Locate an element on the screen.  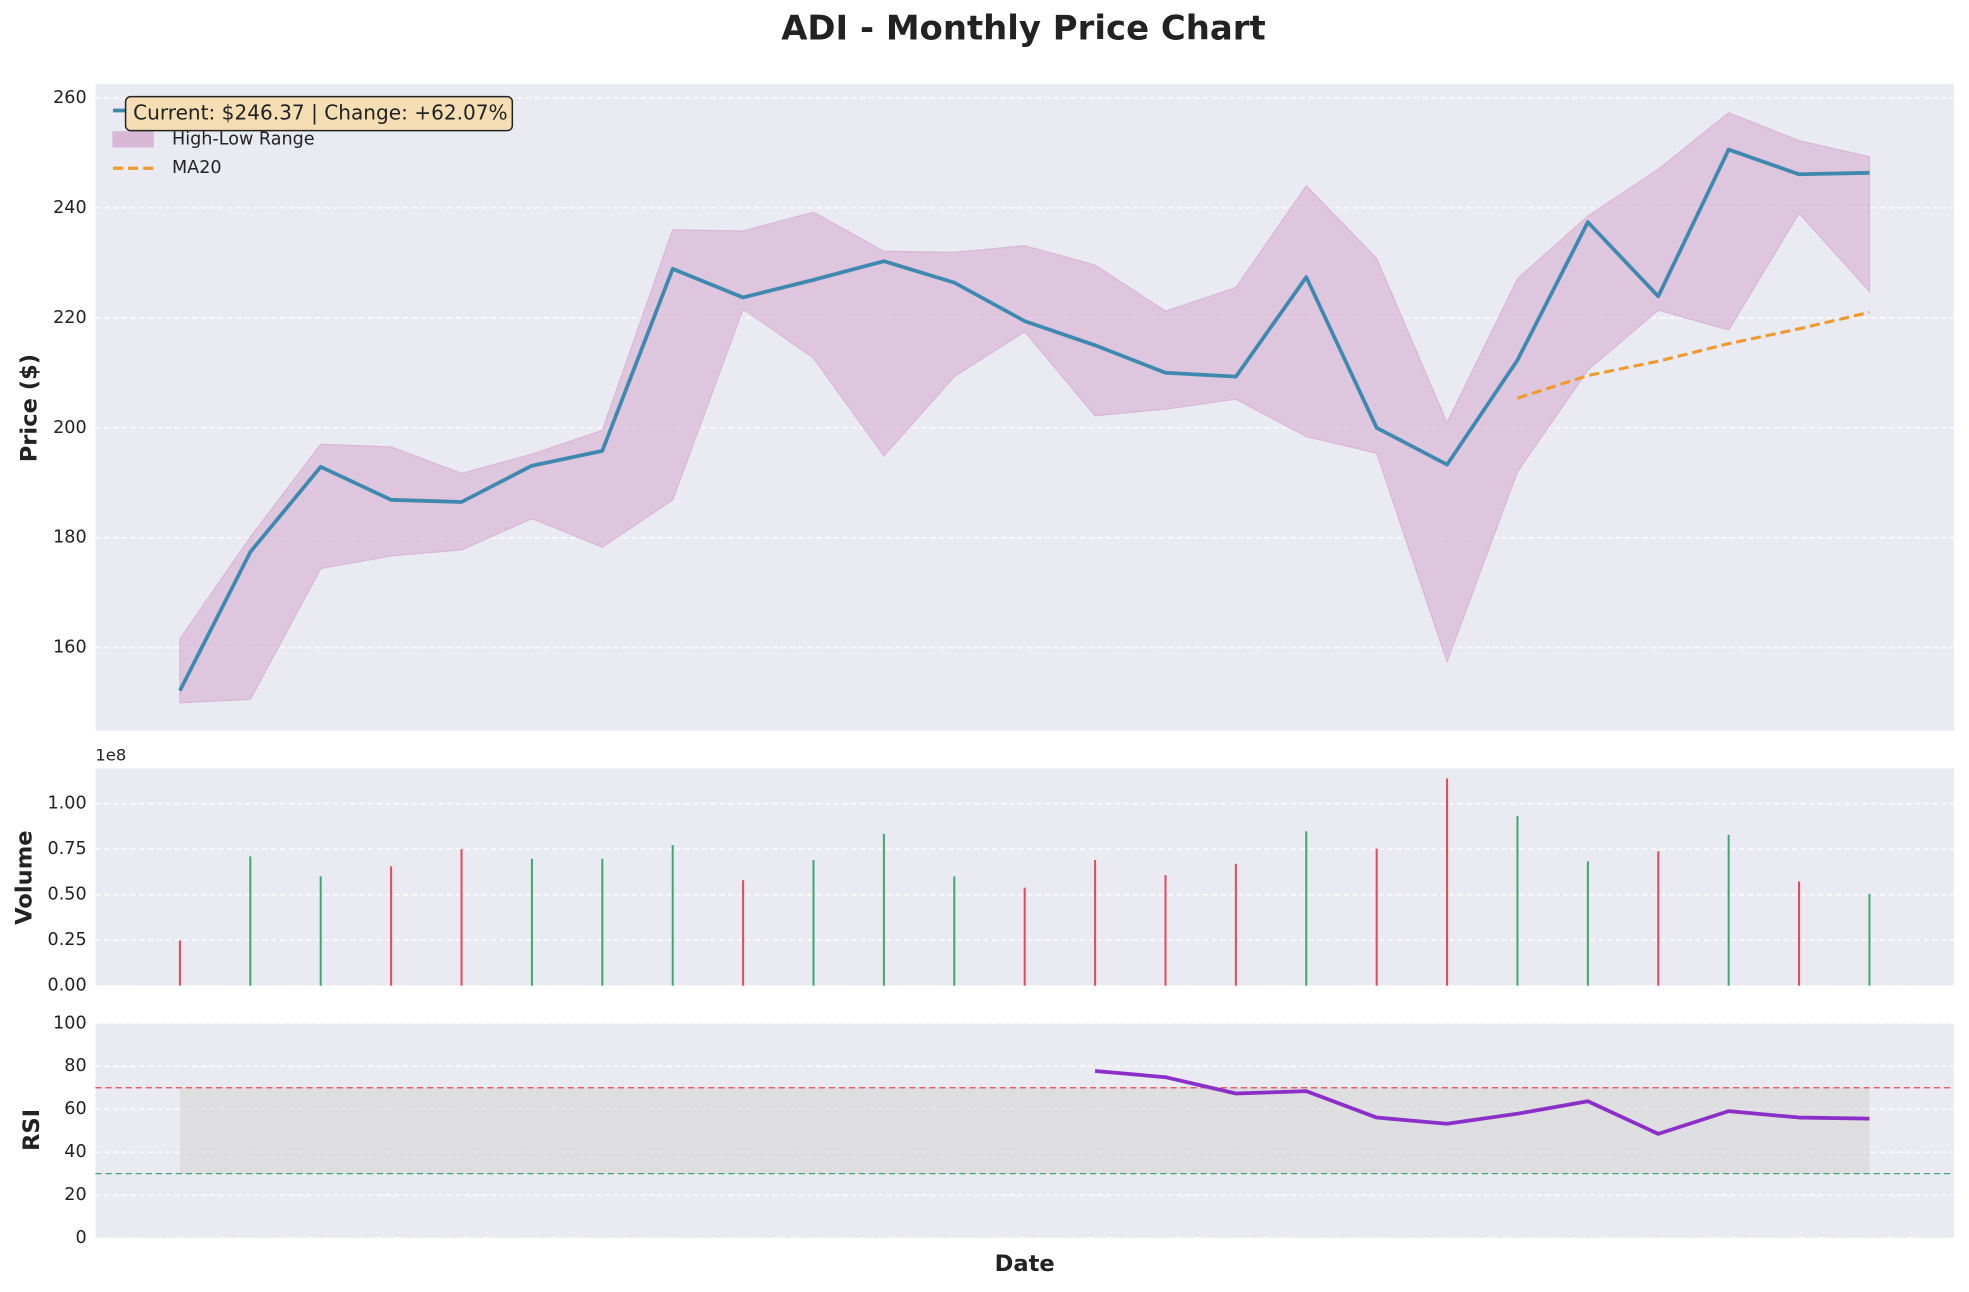
y-tick-label: 200 is located at coordinates (70, 428).